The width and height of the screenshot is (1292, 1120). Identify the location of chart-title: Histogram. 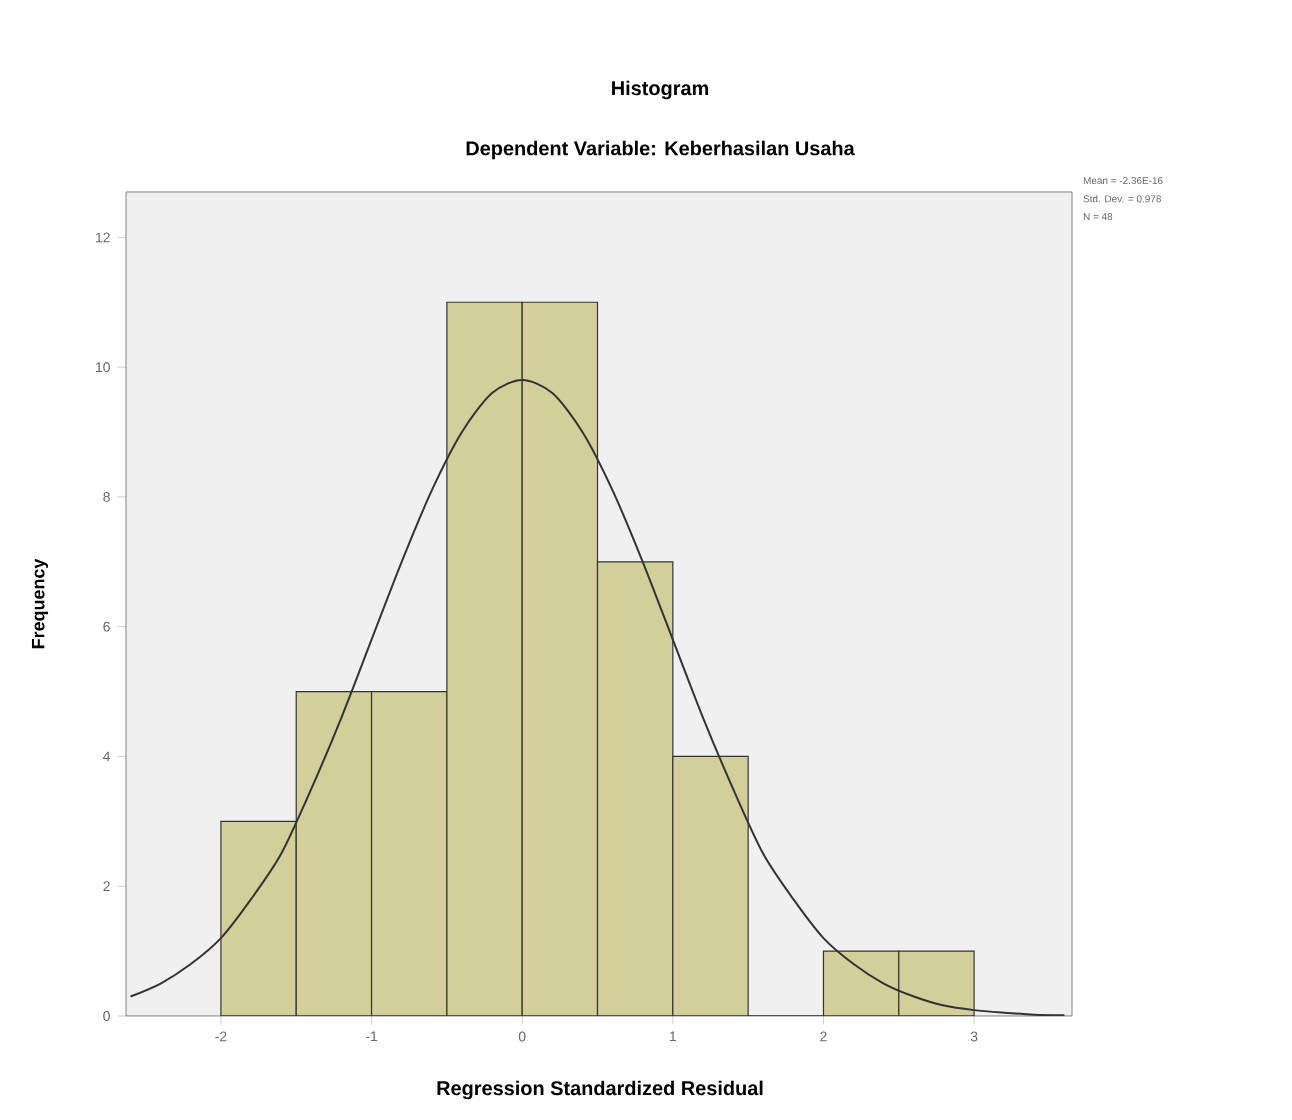
(660, 90).